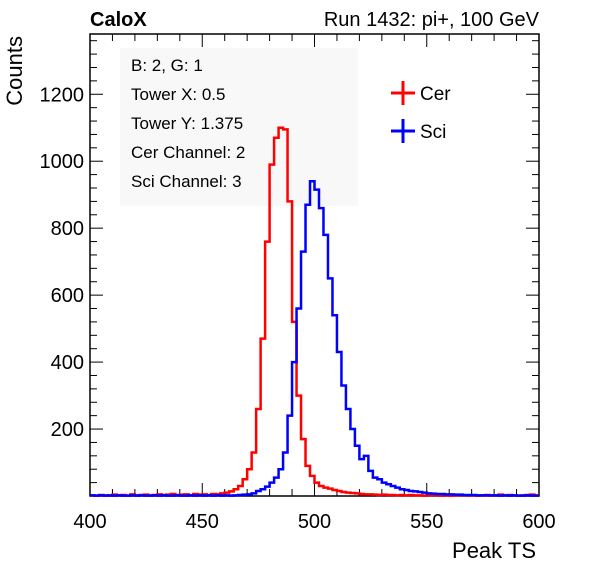 The height and width of the screenshot is (572, 596). Describe the element at coordinates (538, 522) in the screenshot. I see `x-tick-label: 600` at that location.